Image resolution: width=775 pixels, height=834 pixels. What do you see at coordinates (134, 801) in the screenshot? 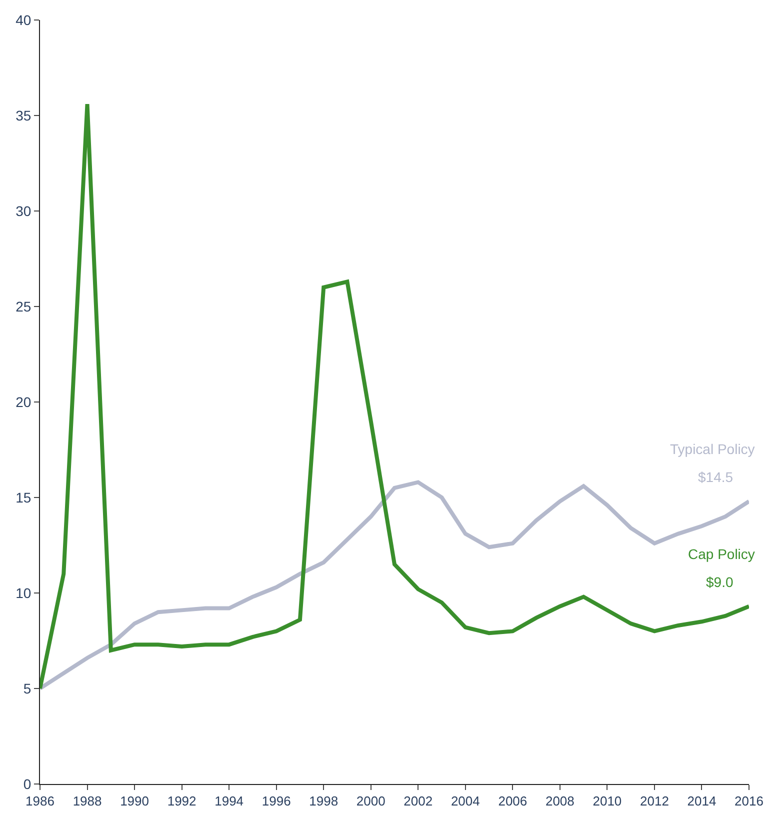
I see `x-tick-label: 1990` at bounding box center [134, 801].